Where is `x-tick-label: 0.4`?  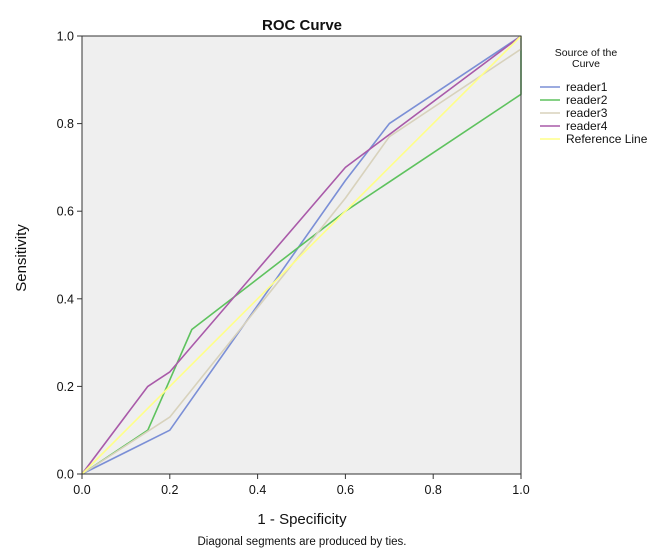
x-tick-label: 0.4 is located at coordinates (257, 490).